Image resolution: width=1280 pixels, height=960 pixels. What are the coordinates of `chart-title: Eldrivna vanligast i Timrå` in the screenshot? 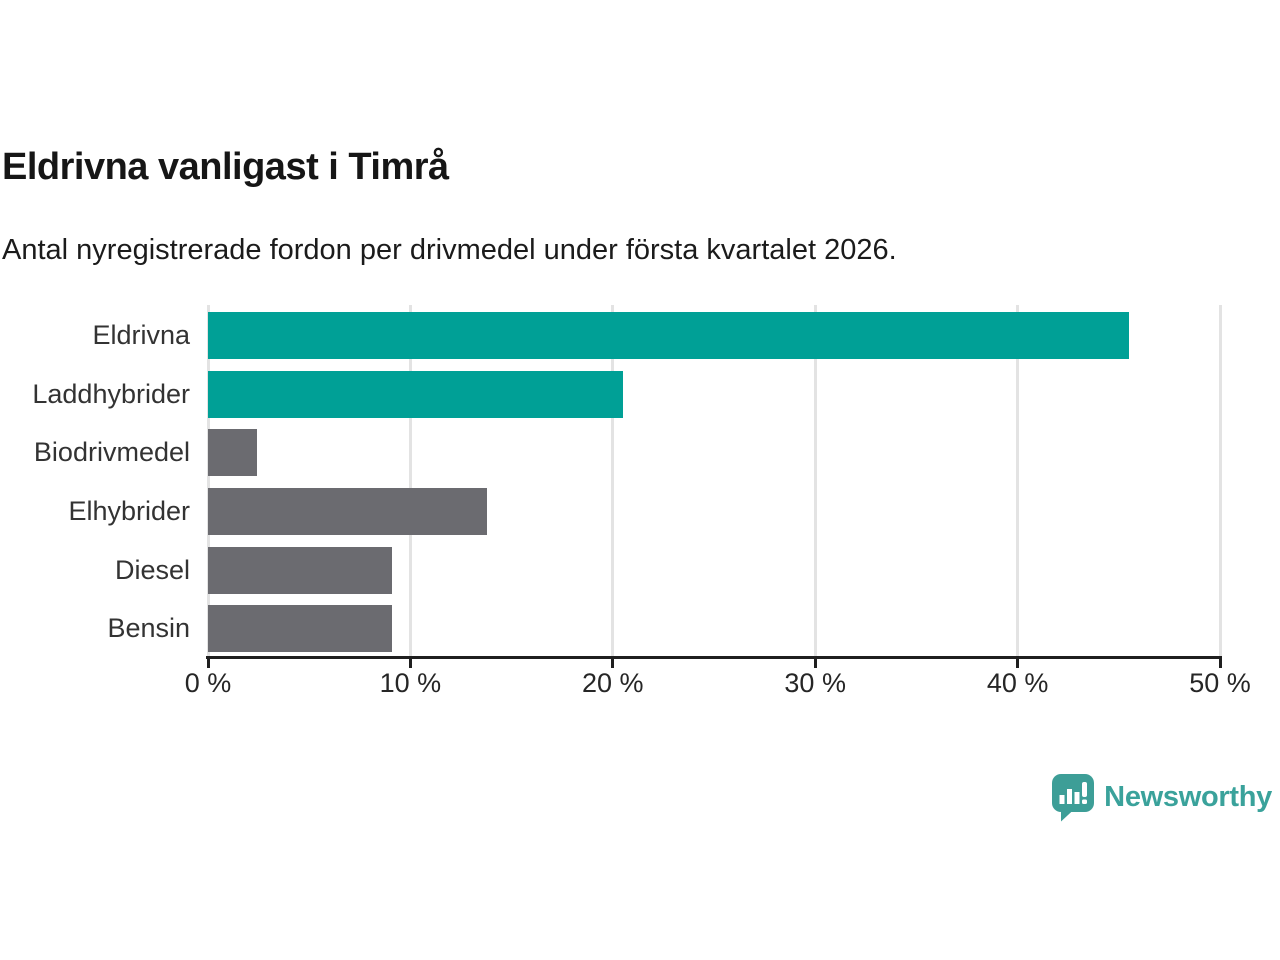 It's located at (225, 167).